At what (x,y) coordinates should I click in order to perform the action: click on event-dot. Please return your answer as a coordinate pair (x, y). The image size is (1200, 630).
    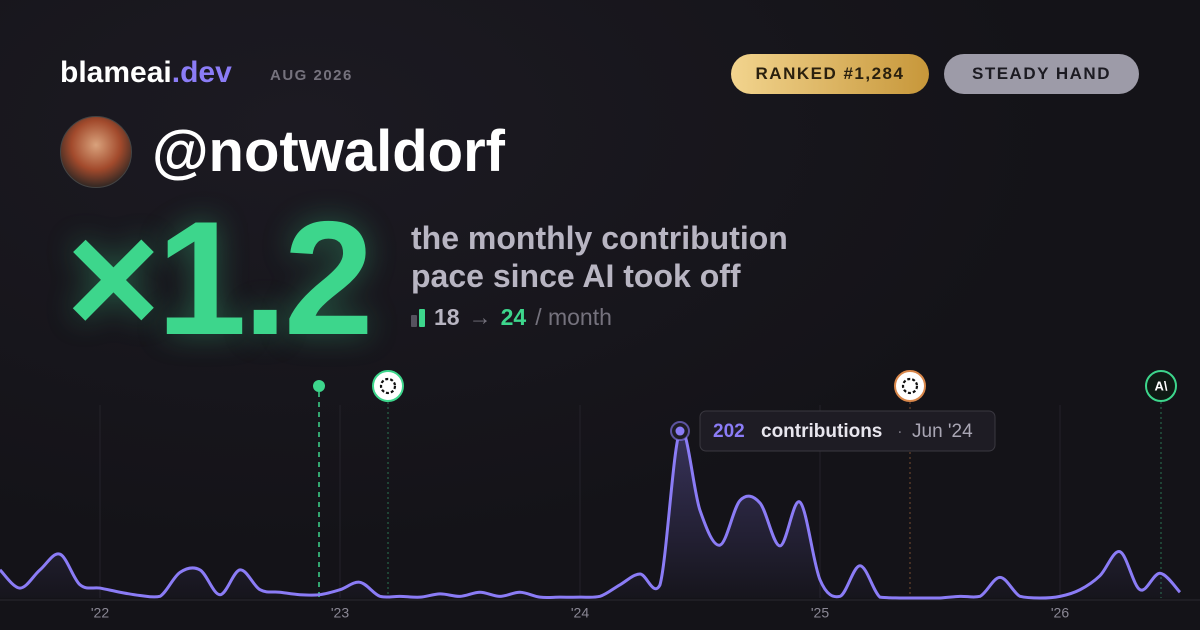
    Looking at the image, I should click on (319, 386).